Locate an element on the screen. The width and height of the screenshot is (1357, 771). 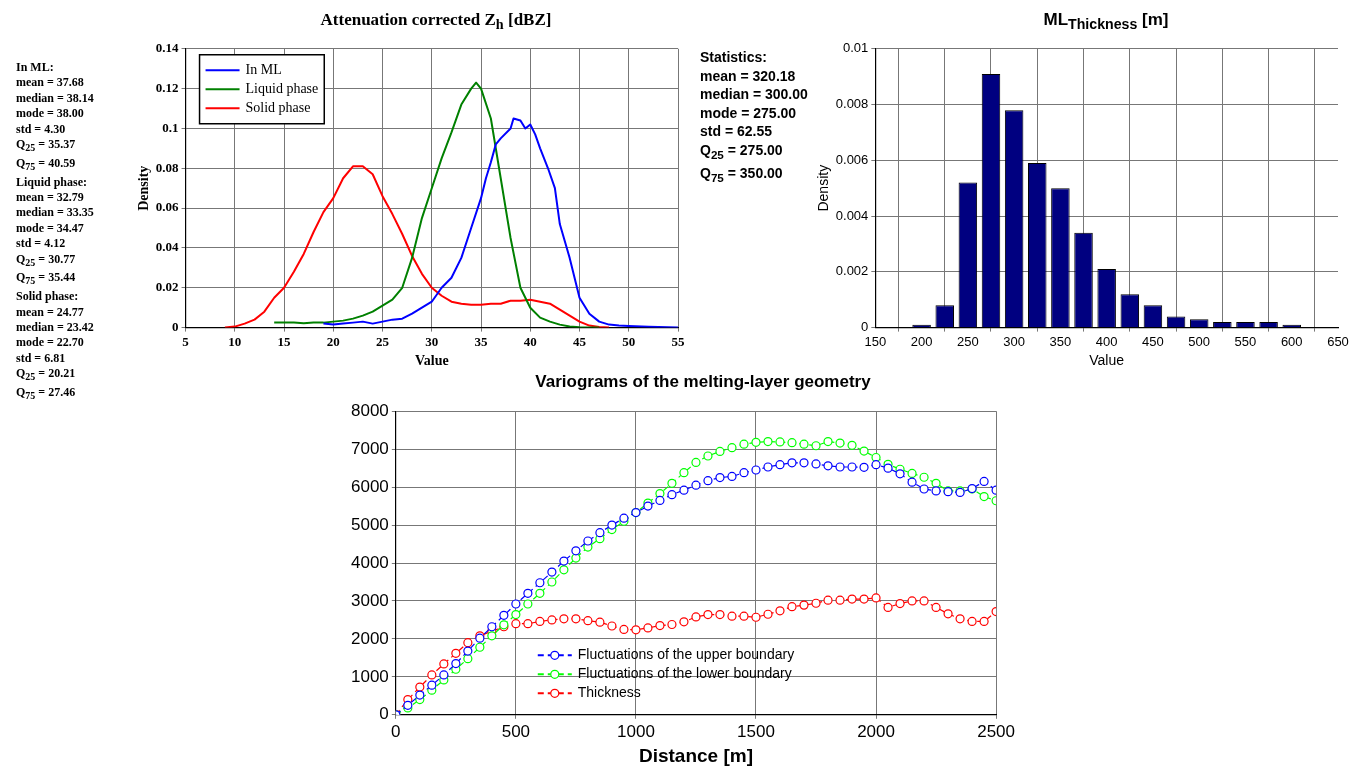
y-tick-label: 3000 is located at coordinates (369, 600).